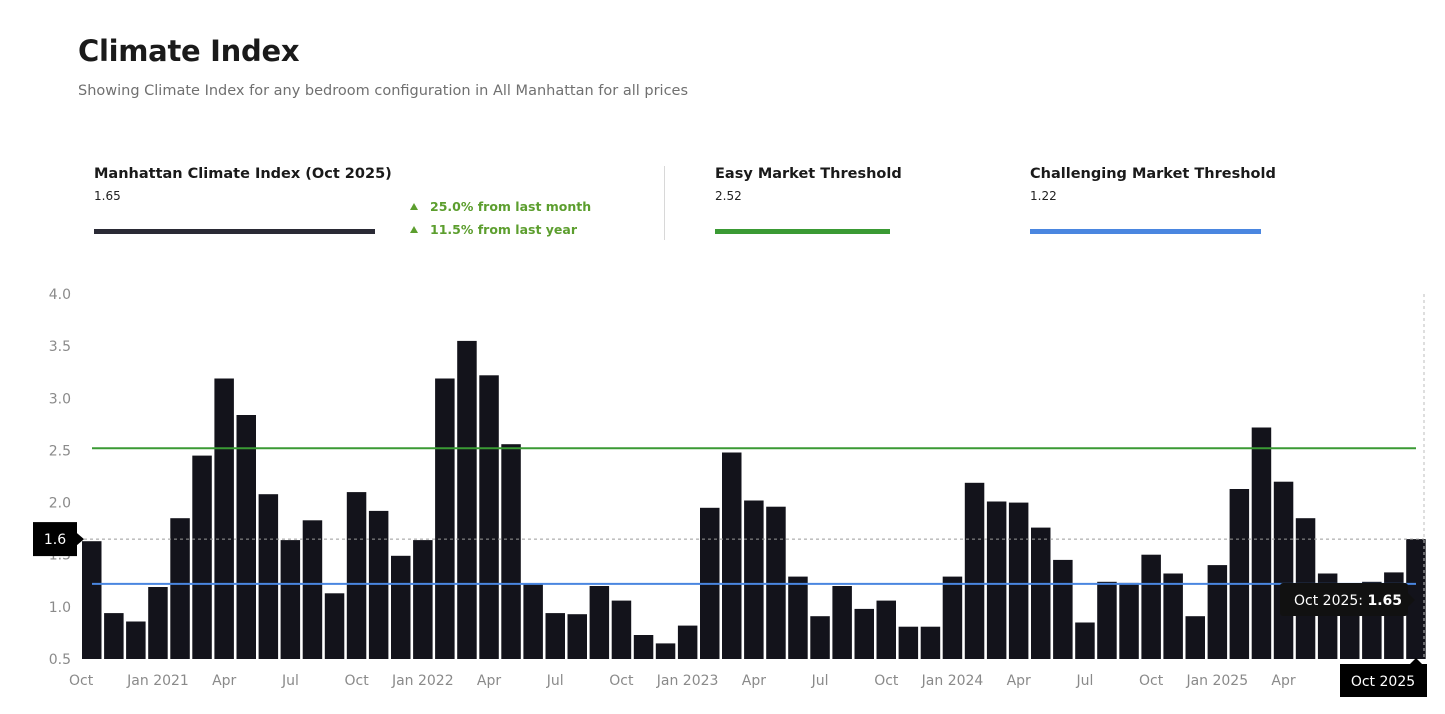 This screenshot has height=714, width=1445. What do you see at coordinates (60, 399) in the screenshot?
I see `y-tick-label: 3.0` at bounding box center [60, 399].